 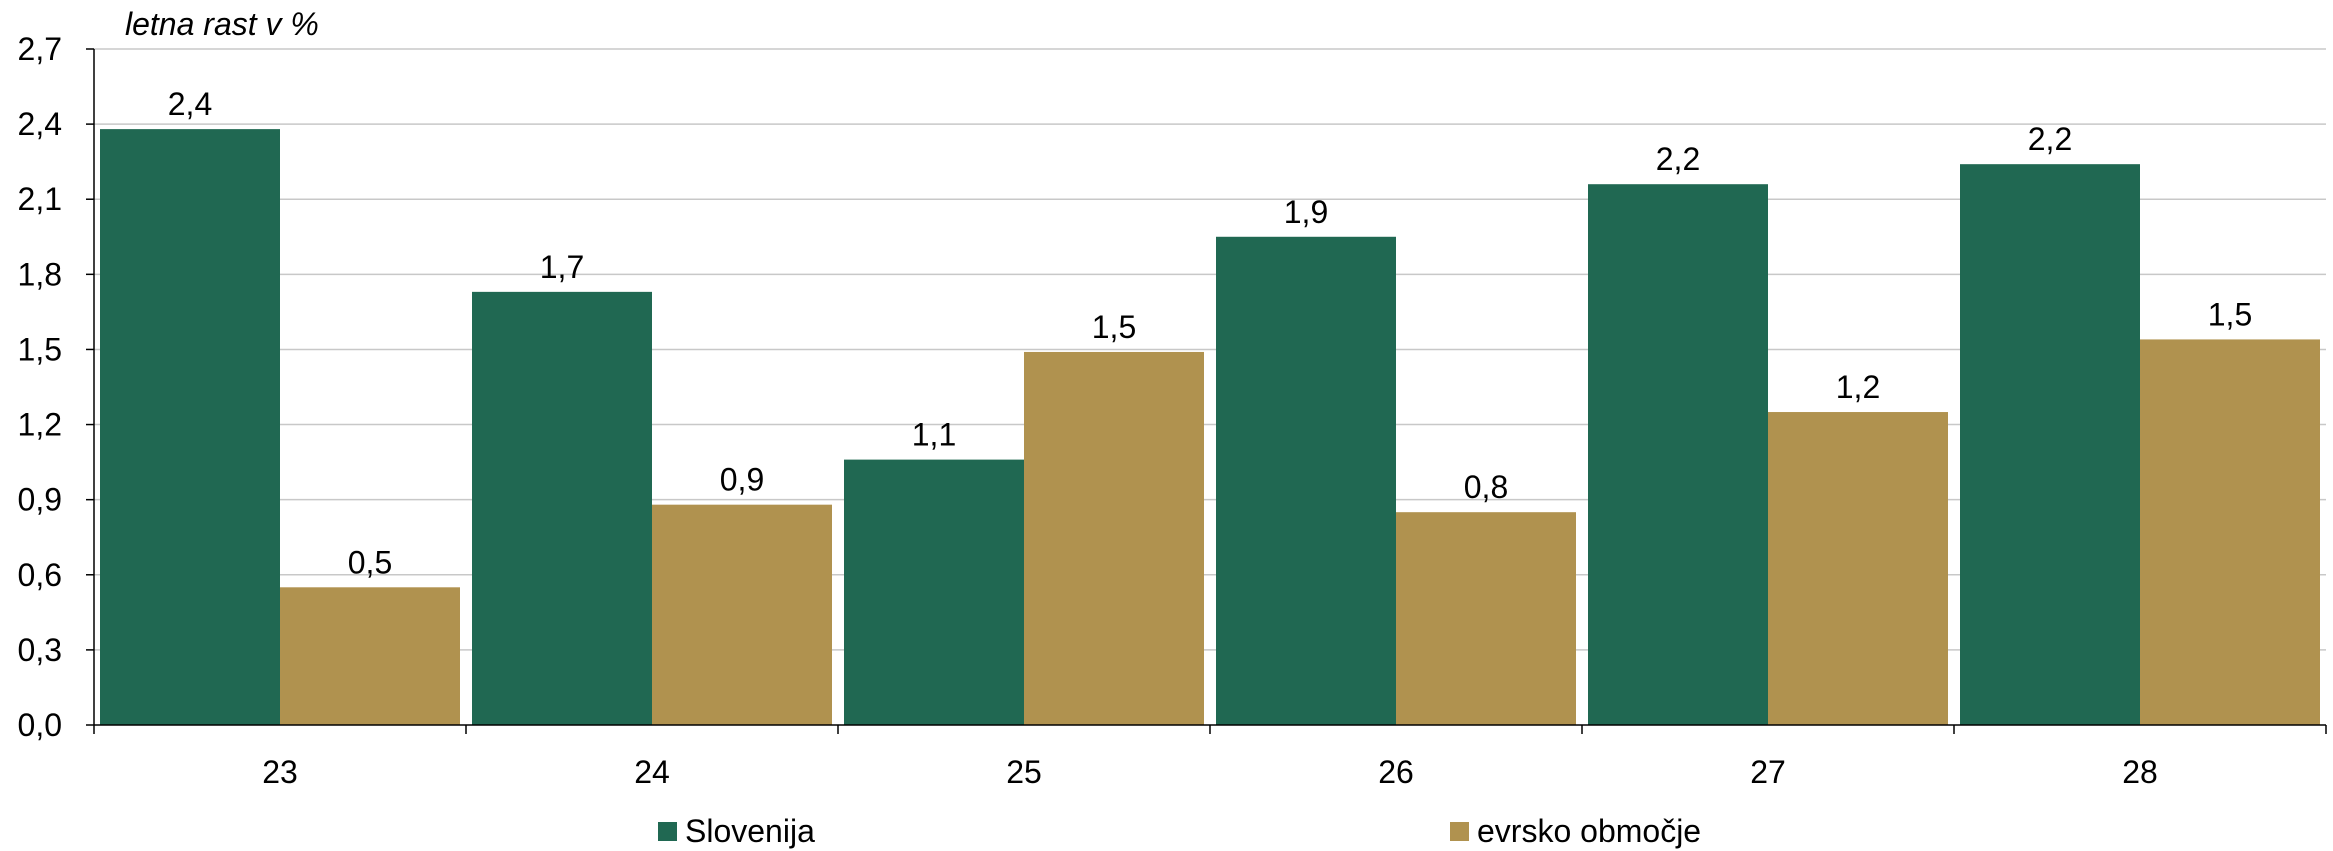 What do you see at coordinates (40, 500) in the screenshot?
I see `y-tick-label: 0,9` at bounding box center [40, 500].